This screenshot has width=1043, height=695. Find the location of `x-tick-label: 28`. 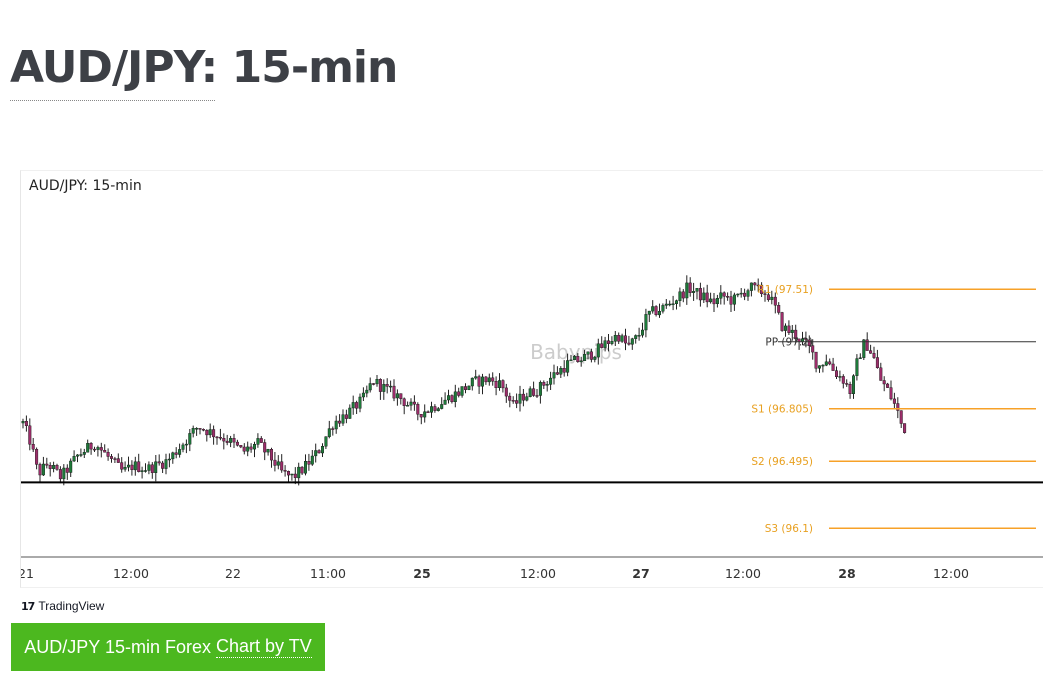

x-tick-label: 28 is located at coordinates (846, 573).